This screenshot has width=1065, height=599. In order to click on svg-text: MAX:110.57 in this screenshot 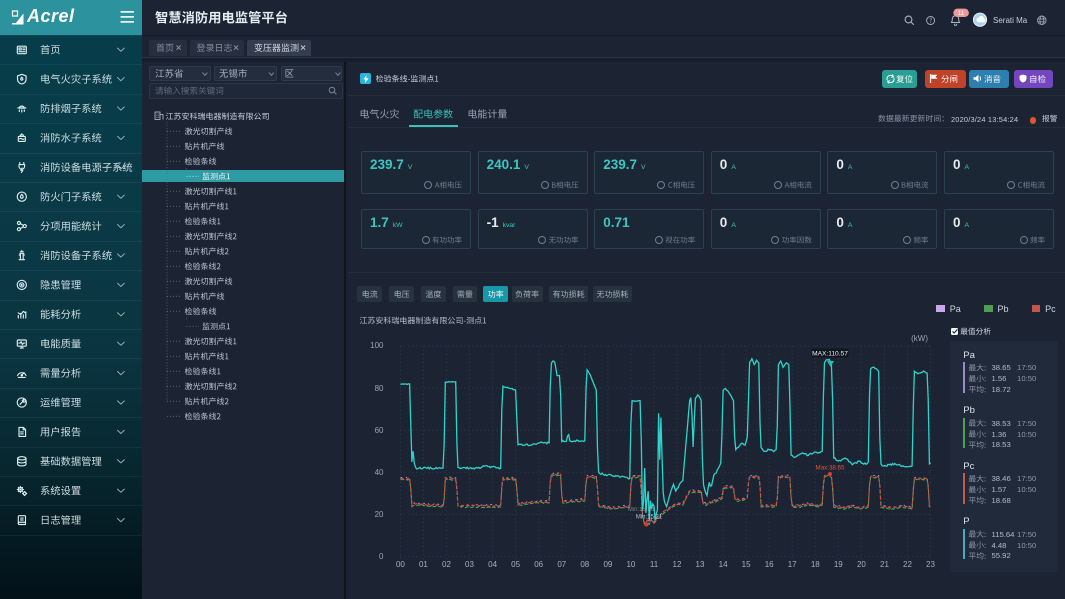, I will do `click(830, 354)`.